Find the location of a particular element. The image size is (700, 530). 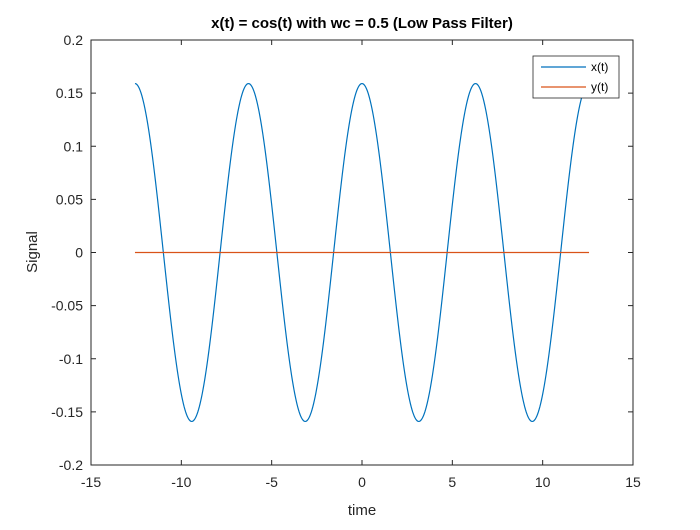

x-axis-label: time is located at coordinates (362, 510).